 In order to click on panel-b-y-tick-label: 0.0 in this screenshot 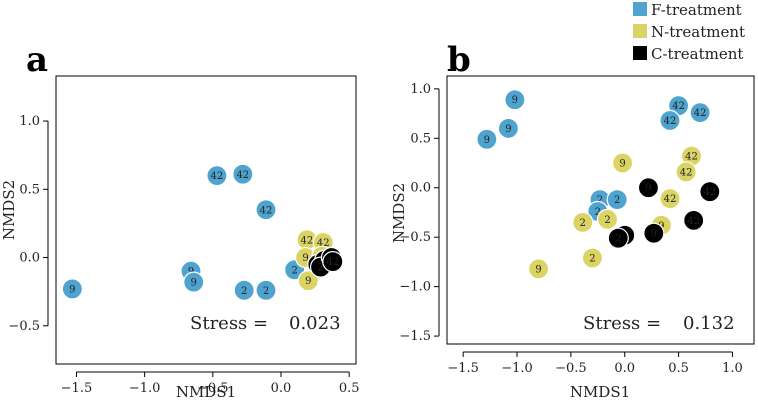, I will do `click(420, 188)`.